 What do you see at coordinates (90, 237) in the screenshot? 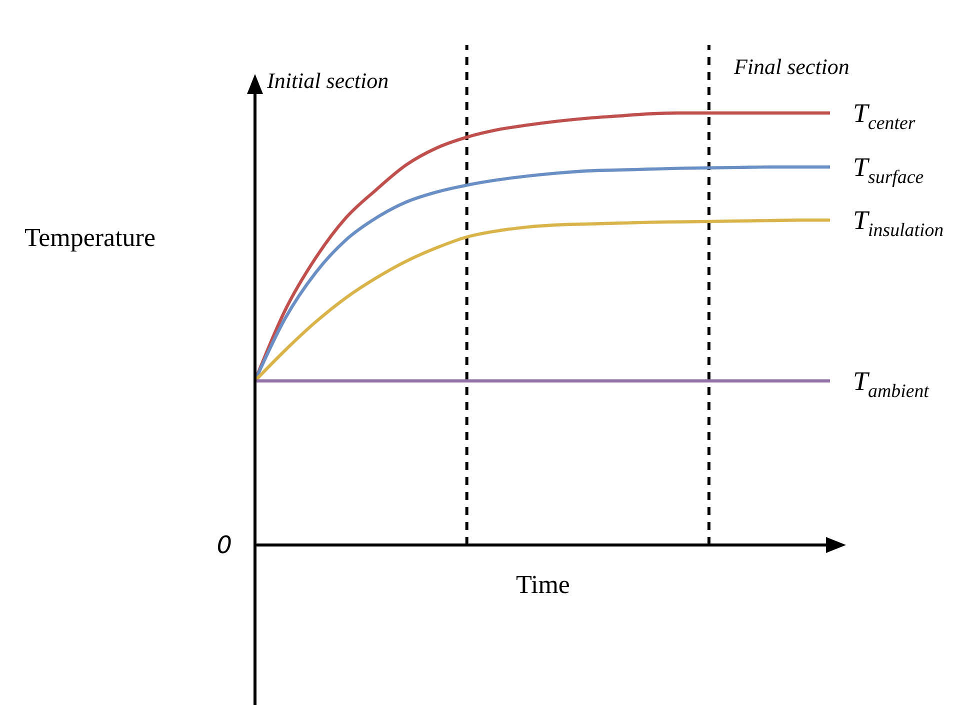
I see `y-axis-title: Temperature` at bounding box center [90, 237].